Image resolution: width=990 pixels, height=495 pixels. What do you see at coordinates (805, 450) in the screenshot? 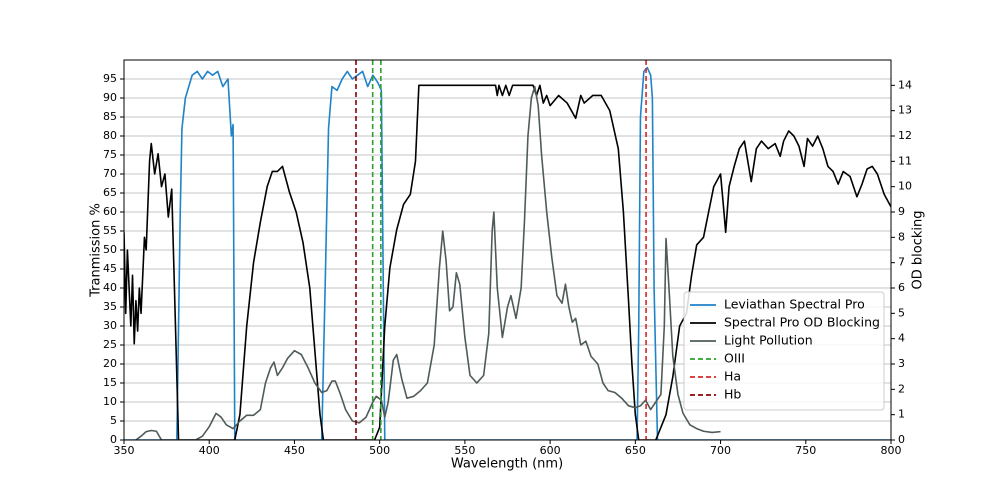
I see `x-tick-label: 750` at bounding box center [805, 450].